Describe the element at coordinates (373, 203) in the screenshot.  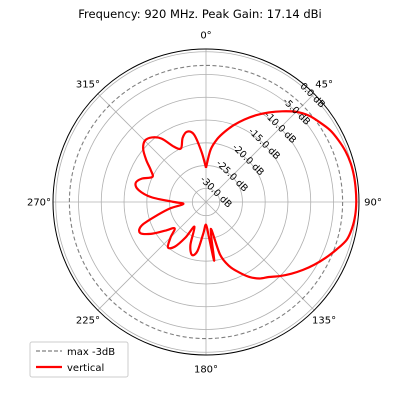
I see `angle-label-2: 90°` at that location.